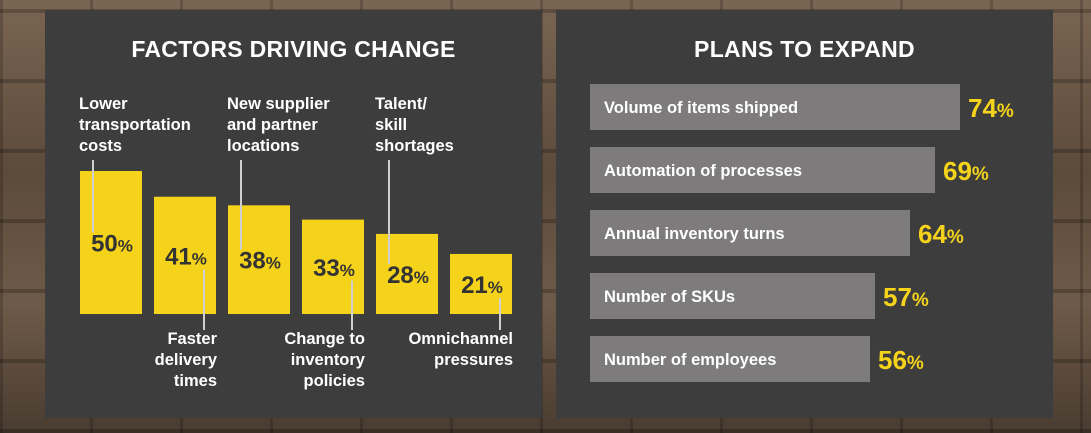 The width and height of the screenshot is (1091, 433). Describe the element at coordinates (941, 234) in the screenshot. I see `hbar-value-annual-inventory-turns: 64%` at that location.